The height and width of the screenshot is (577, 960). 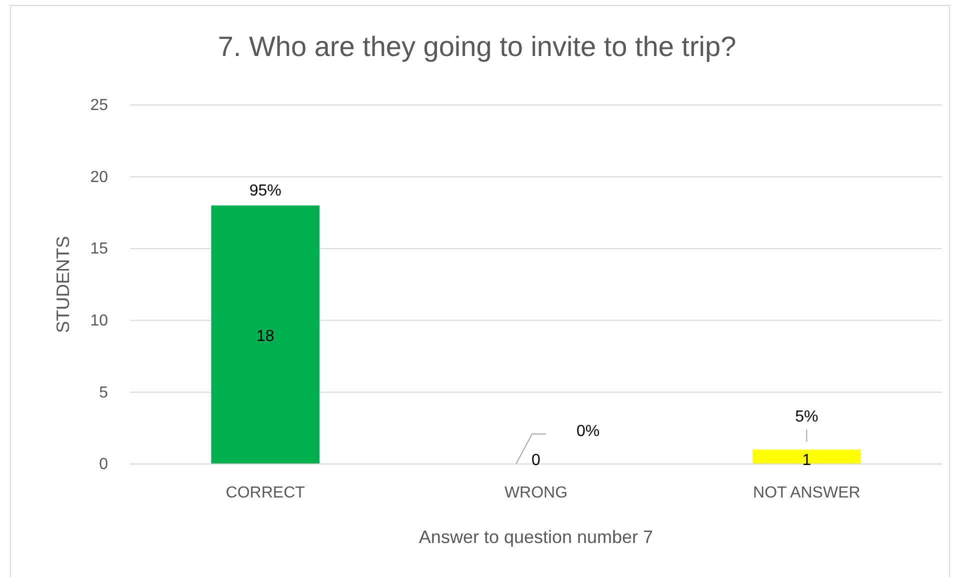 What do you see at coordinates (99, 321) in the screenshot?
I see `y-tick-label: 10` at bounding box center [99, 321].